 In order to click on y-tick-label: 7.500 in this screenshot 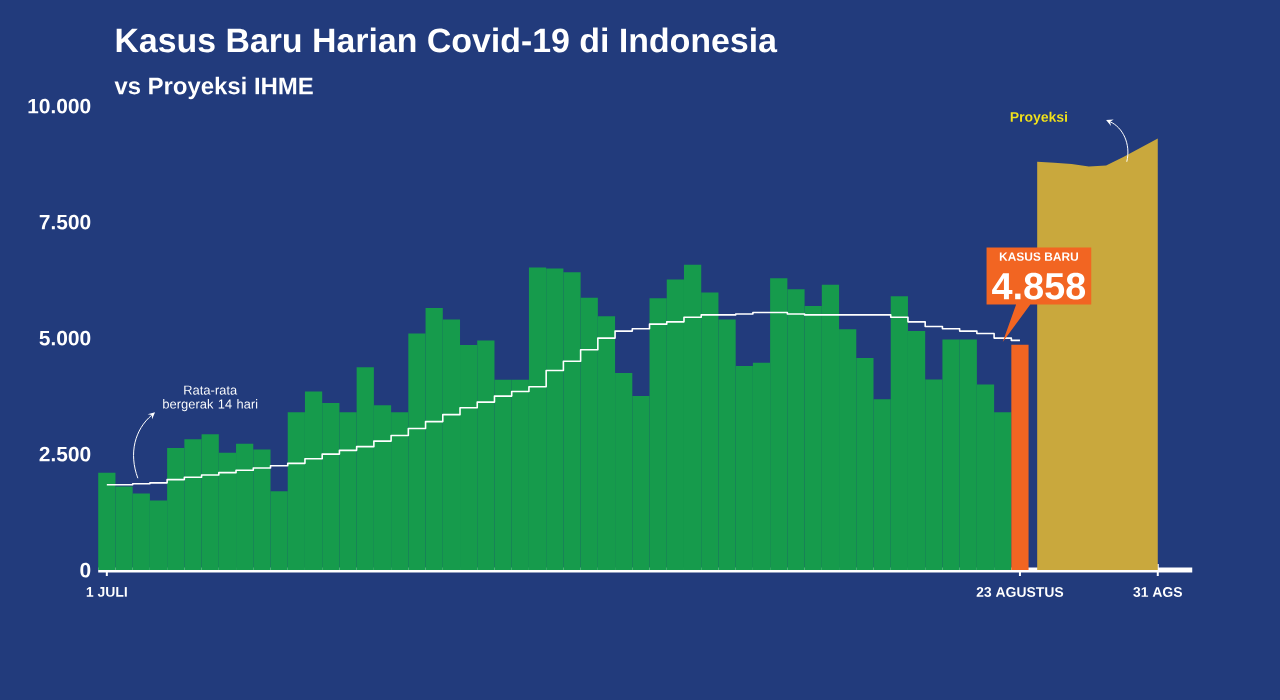, I will do `click(65, 222)`.